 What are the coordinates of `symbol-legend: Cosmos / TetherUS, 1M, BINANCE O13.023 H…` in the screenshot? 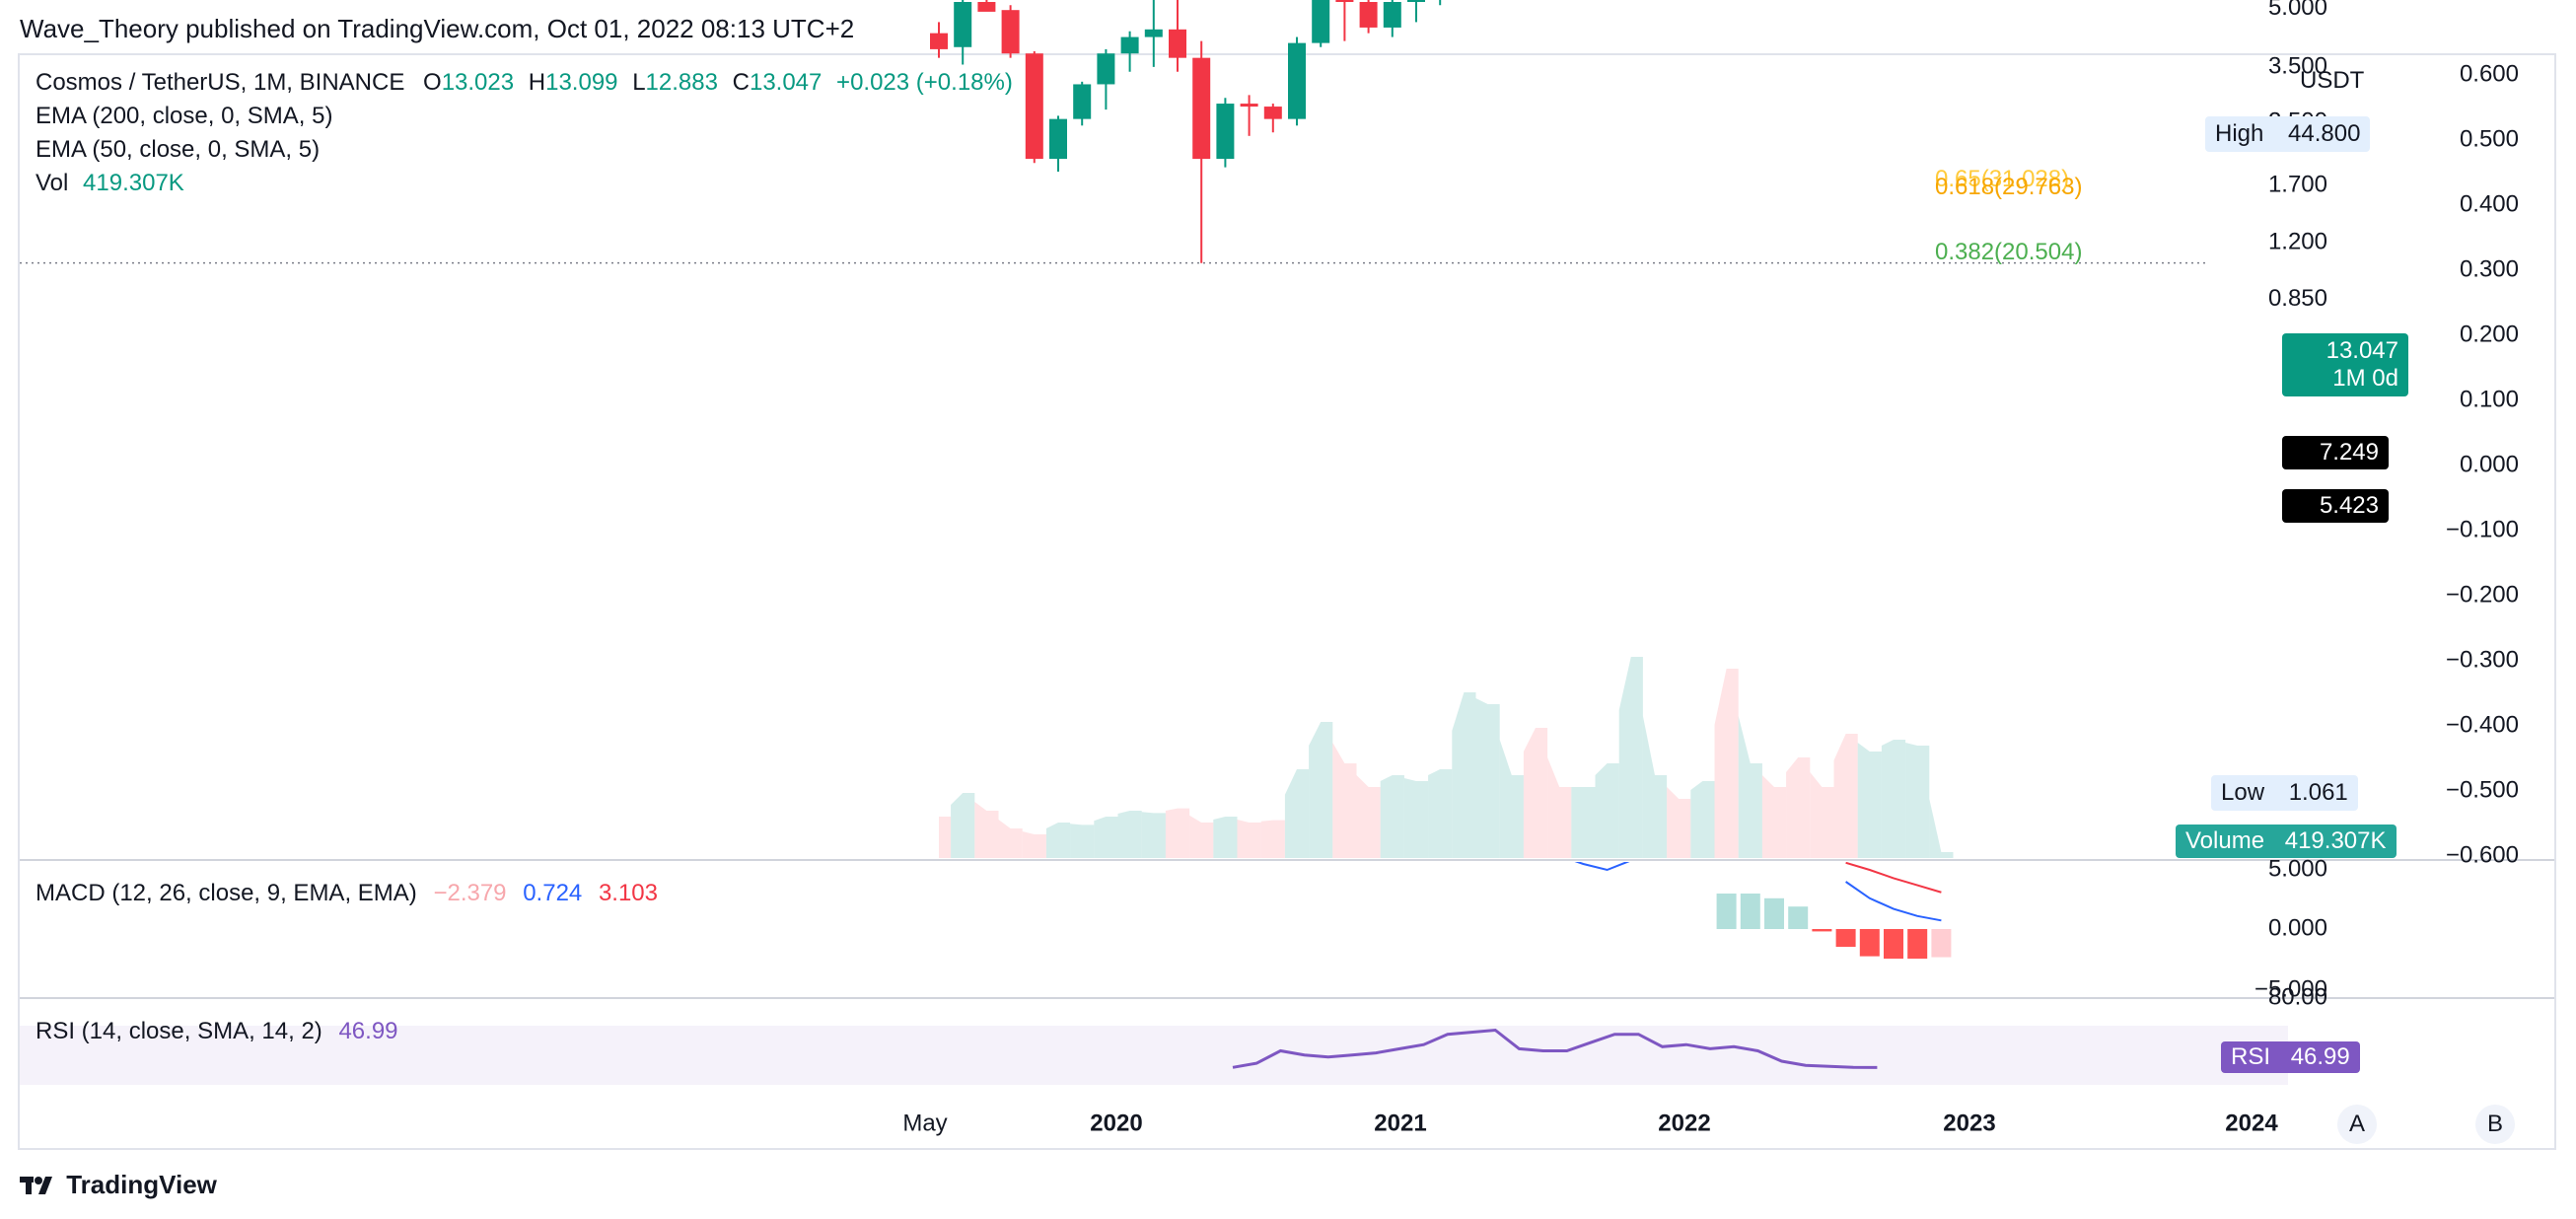 It's located at (524, 83).